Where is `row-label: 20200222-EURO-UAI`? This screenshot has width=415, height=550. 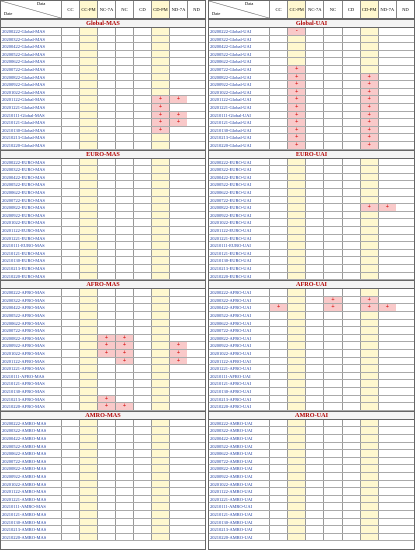
row-label: 20200222-EURO-UAI is located at coordinates (231, 162).